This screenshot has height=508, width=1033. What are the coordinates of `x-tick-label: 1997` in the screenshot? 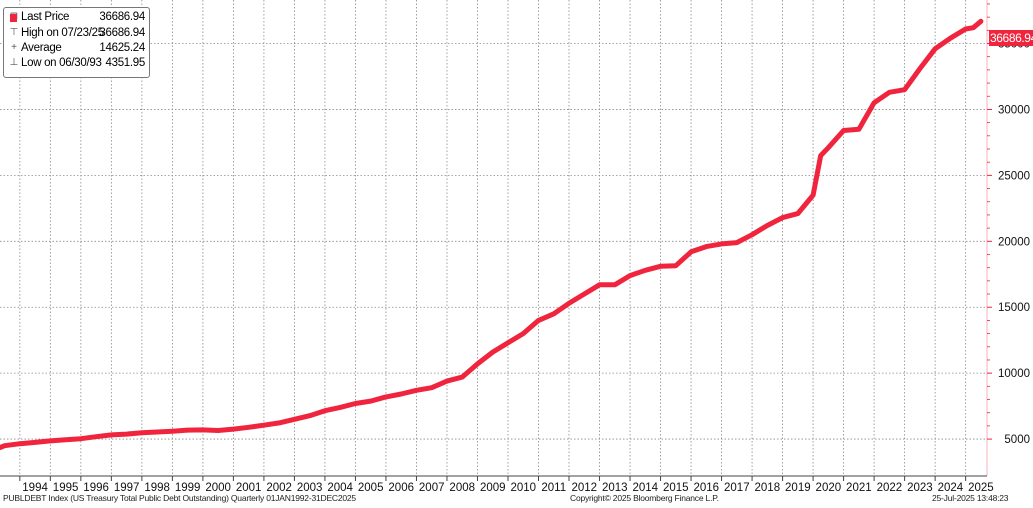 It's located at (127, 488).